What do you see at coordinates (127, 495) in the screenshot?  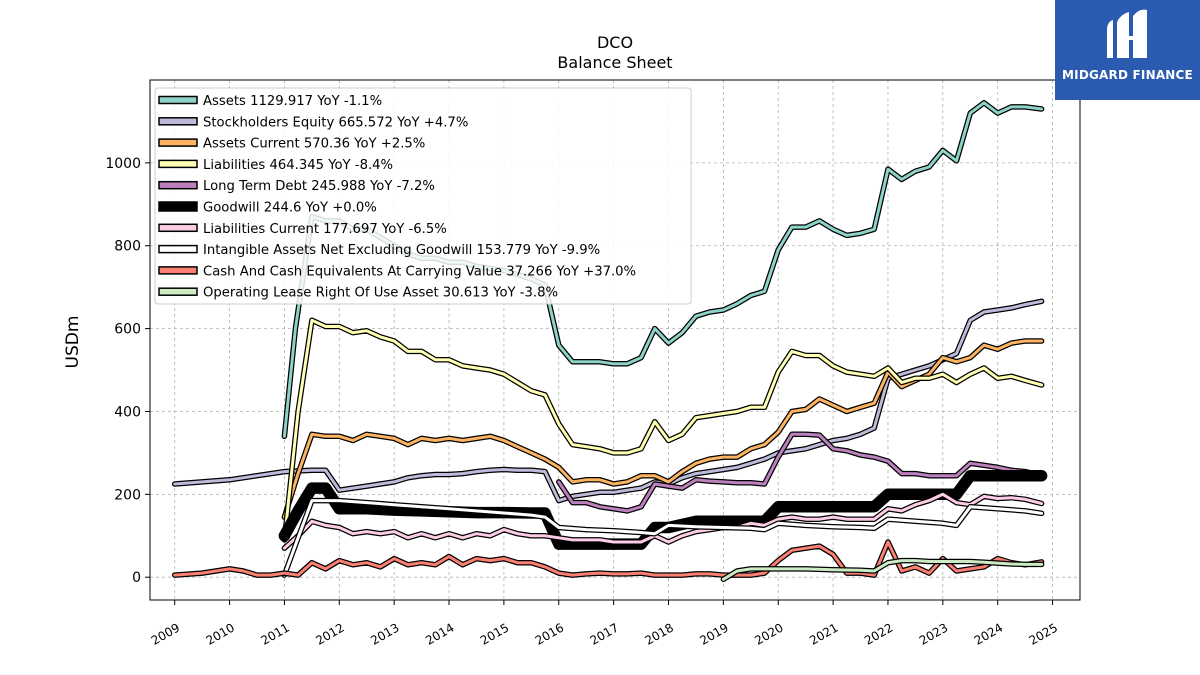 I see `y-tick-label: 200` at bounding box center [127, 495].